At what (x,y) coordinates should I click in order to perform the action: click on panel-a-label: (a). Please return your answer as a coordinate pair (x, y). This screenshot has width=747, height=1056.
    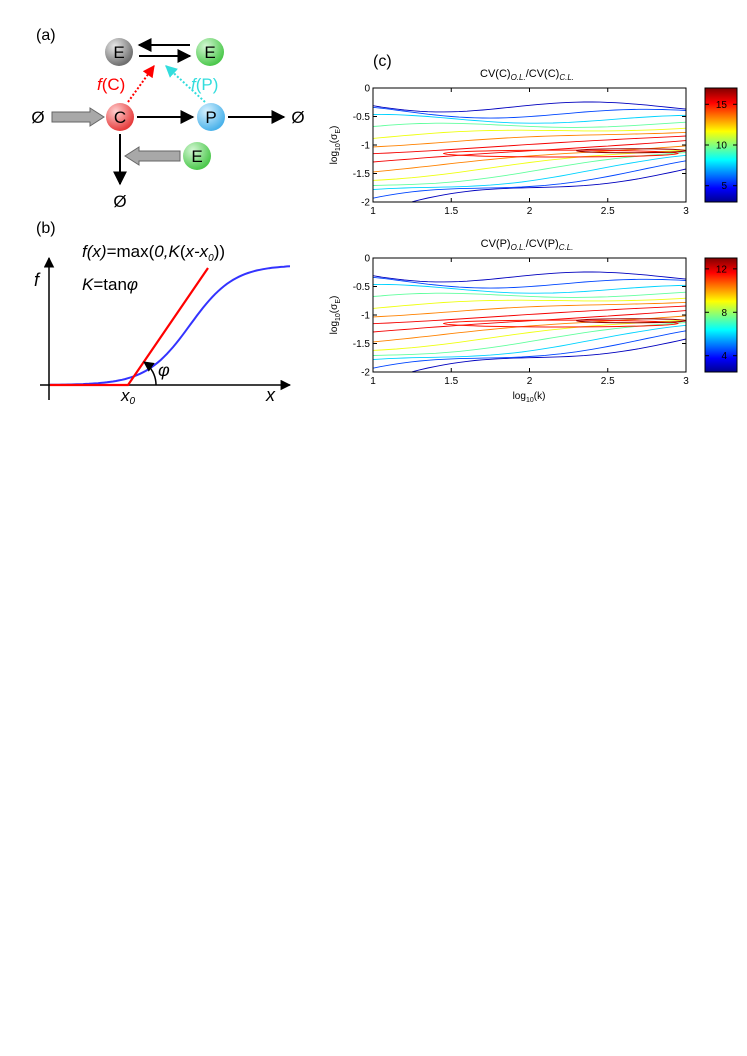
    Looking at the image, I should click on (46, 35).